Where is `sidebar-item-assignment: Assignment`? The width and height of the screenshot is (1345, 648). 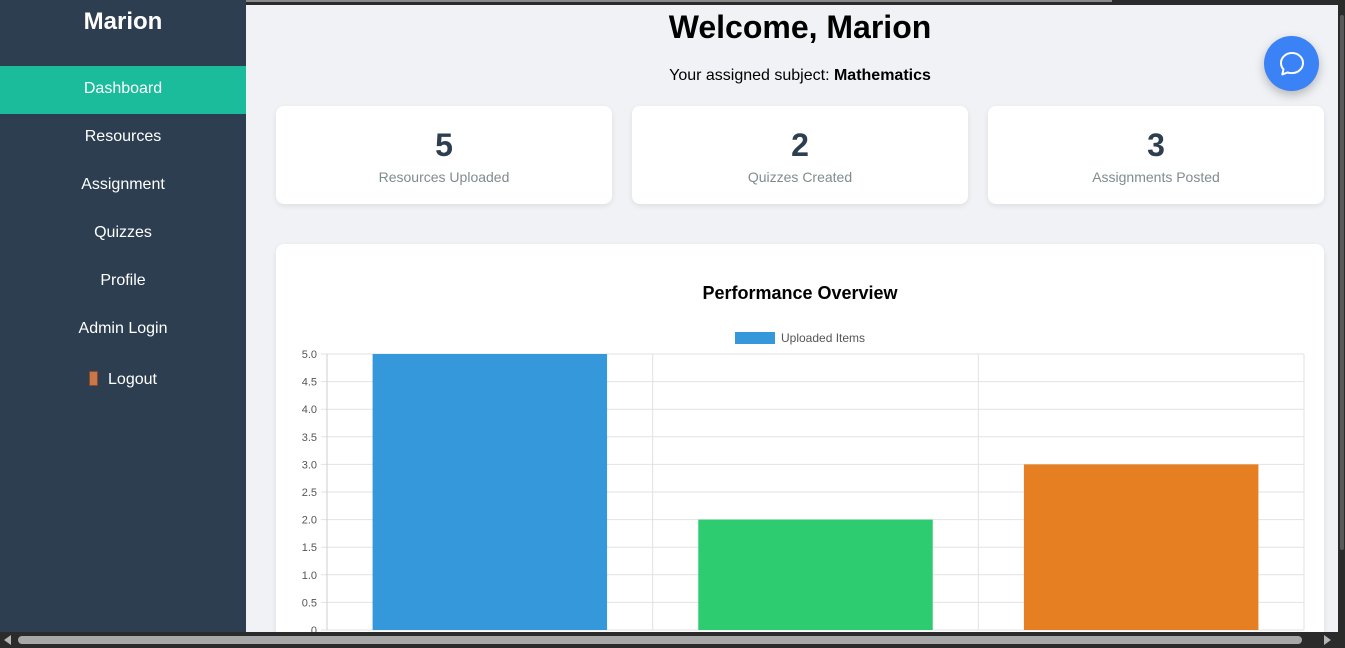 sidebar-item-assignment: Assignment is located at coordinates (123, 184).